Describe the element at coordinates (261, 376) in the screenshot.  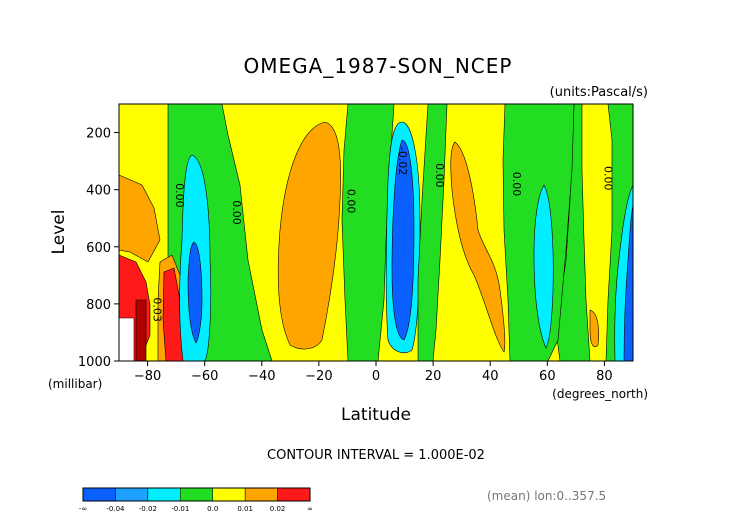
I see `x-tick-label: −40` at that location.